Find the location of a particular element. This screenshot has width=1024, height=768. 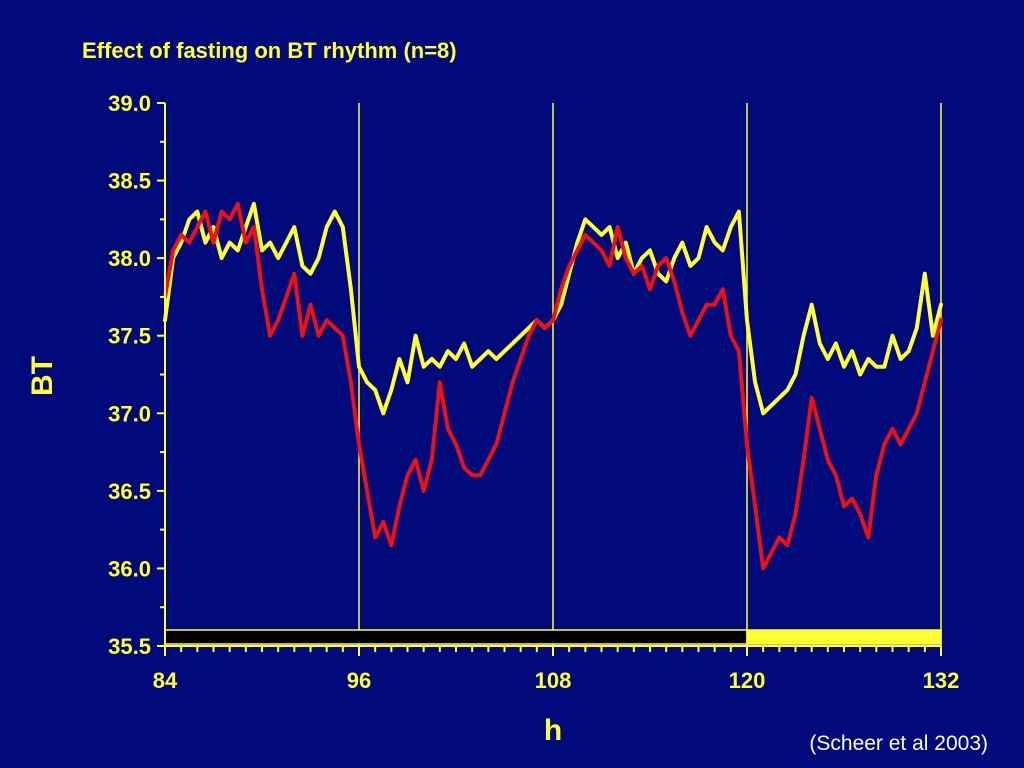

y-tick-label-4: 37.5 is located at coordinates (129, 336).